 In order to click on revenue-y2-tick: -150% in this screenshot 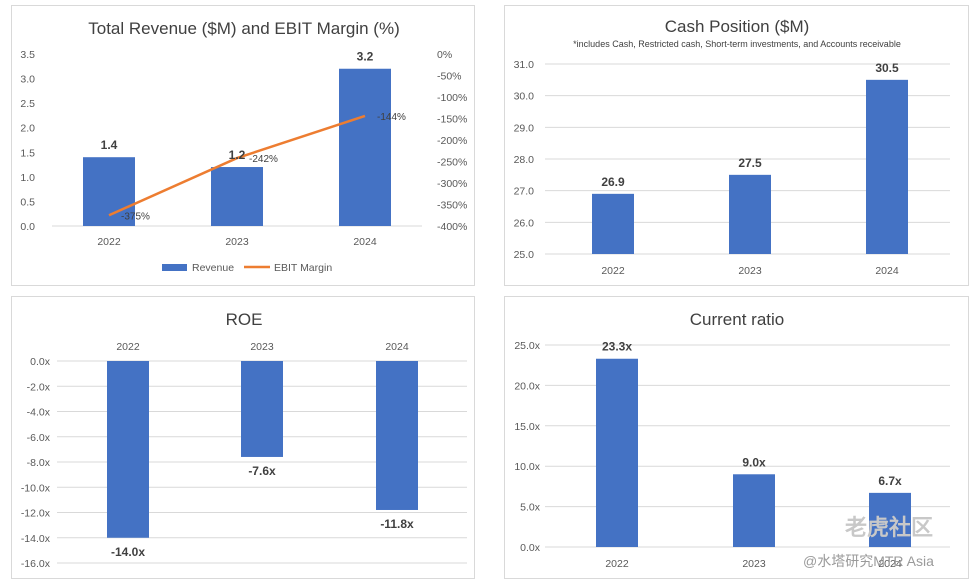, I will do `click(452, 120)`.